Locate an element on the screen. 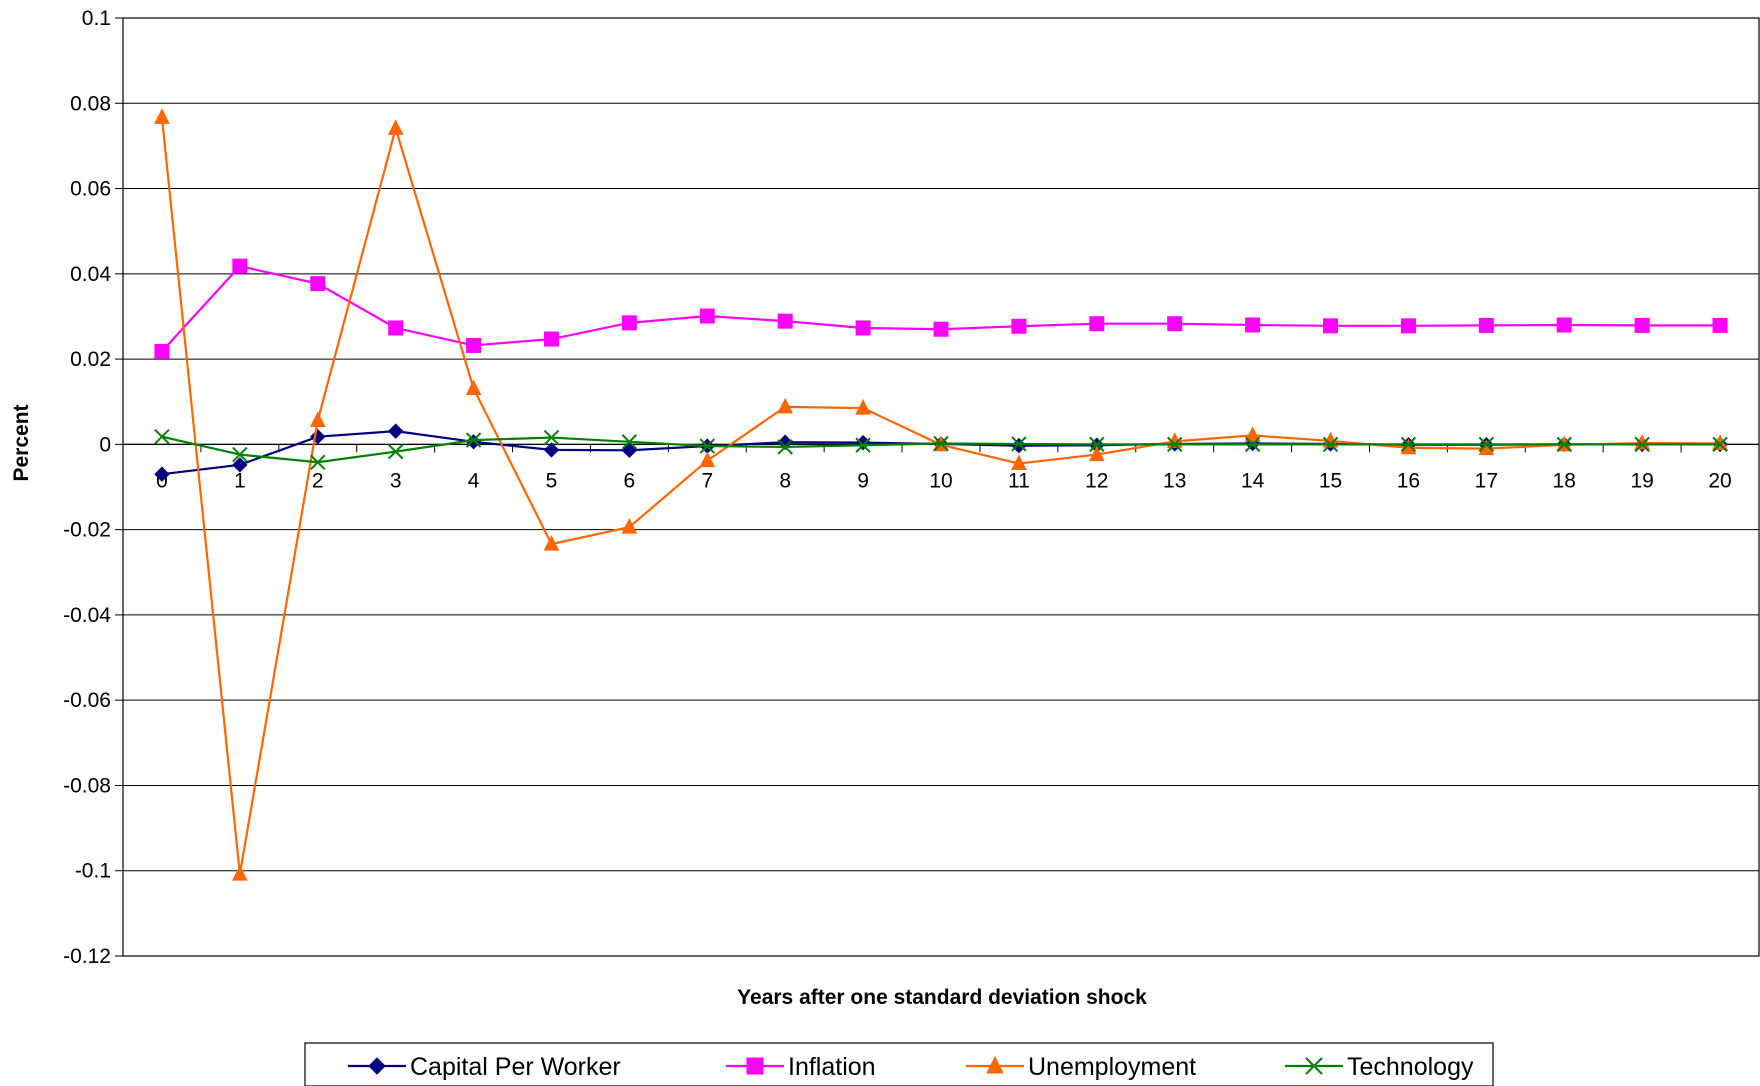 This screenshot has height=1086, width=1760. x-tick-label: 14 is located at coordinates (1253, 480).